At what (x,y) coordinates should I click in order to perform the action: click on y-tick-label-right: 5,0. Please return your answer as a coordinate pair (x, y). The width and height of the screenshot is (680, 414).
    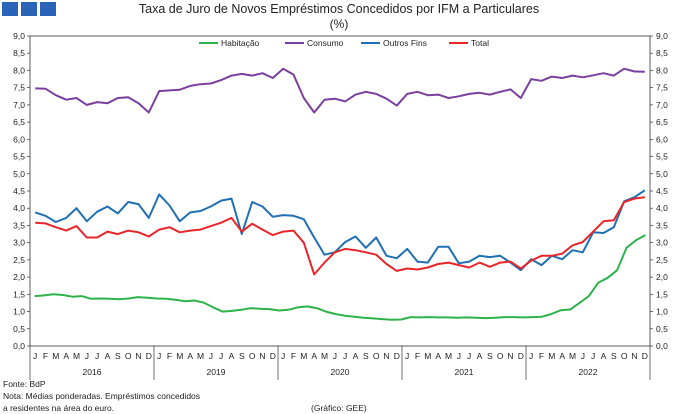
    Looking at the image, I should click on (662, 174).